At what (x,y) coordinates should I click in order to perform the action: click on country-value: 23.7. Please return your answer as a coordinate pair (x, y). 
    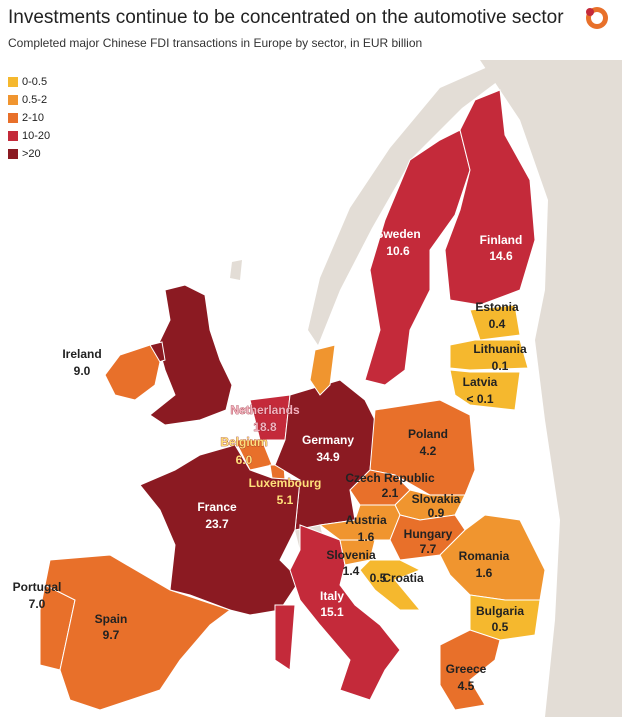
    Looking at the image, I should click on (217, 524).